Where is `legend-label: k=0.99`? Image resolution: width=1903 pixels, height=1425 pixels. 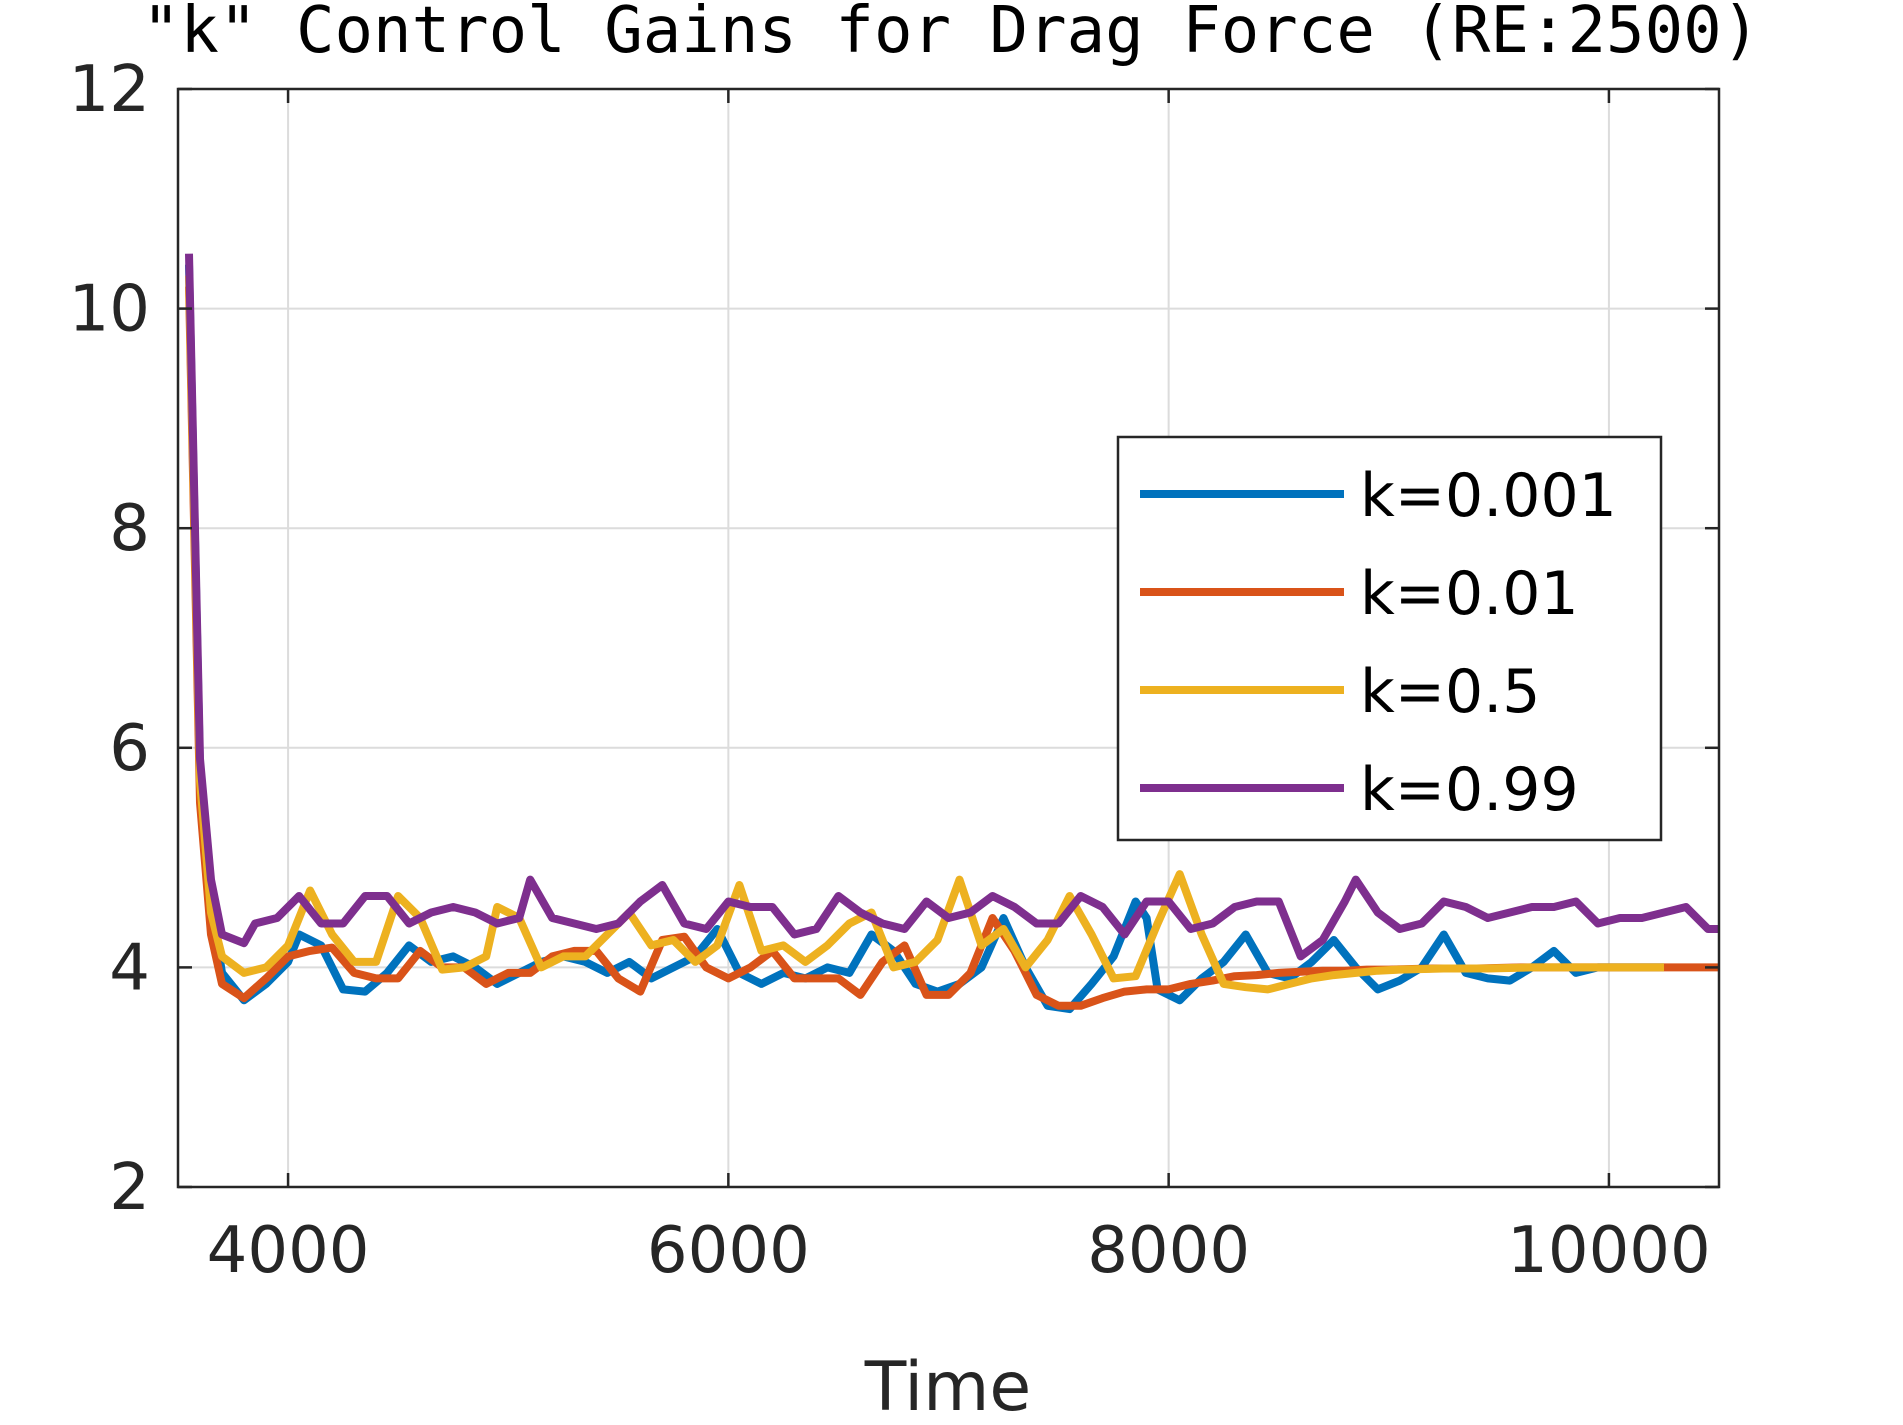 legend-label: k=0.99 is located at coordinates (1469, 790).